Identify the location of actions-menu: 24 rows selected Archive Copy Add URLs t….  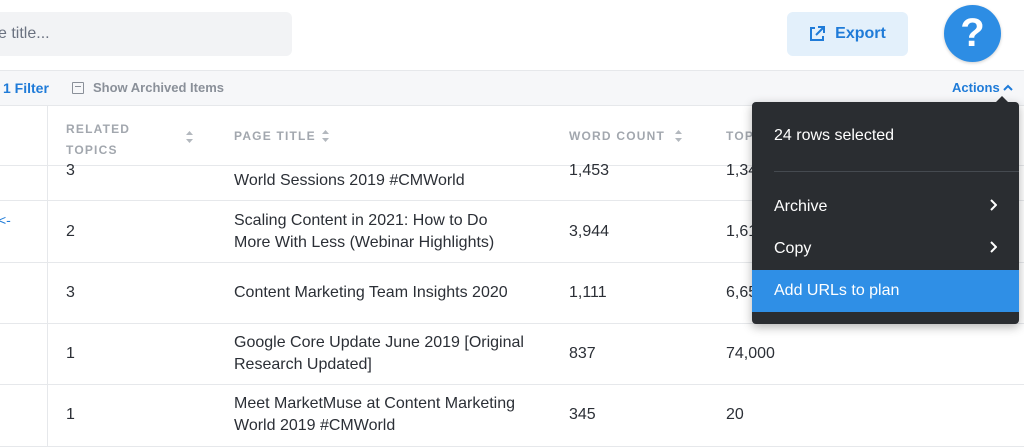
(885, 210).